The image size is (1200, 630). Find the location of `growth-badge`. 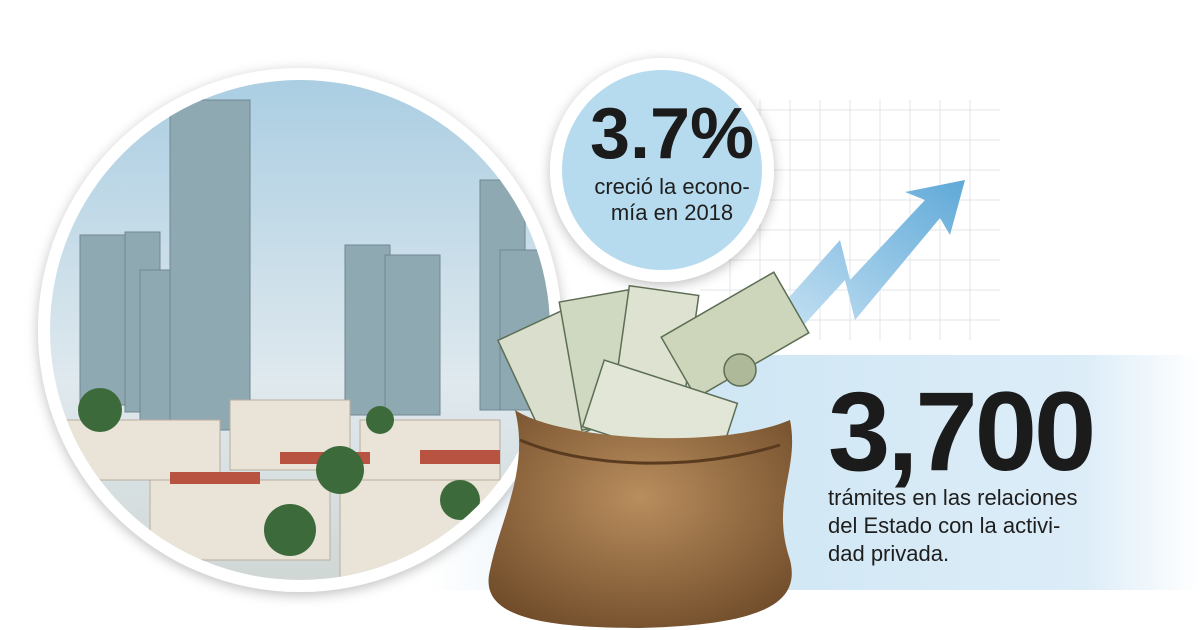

growth-badge is located at coordinates (662, 170).